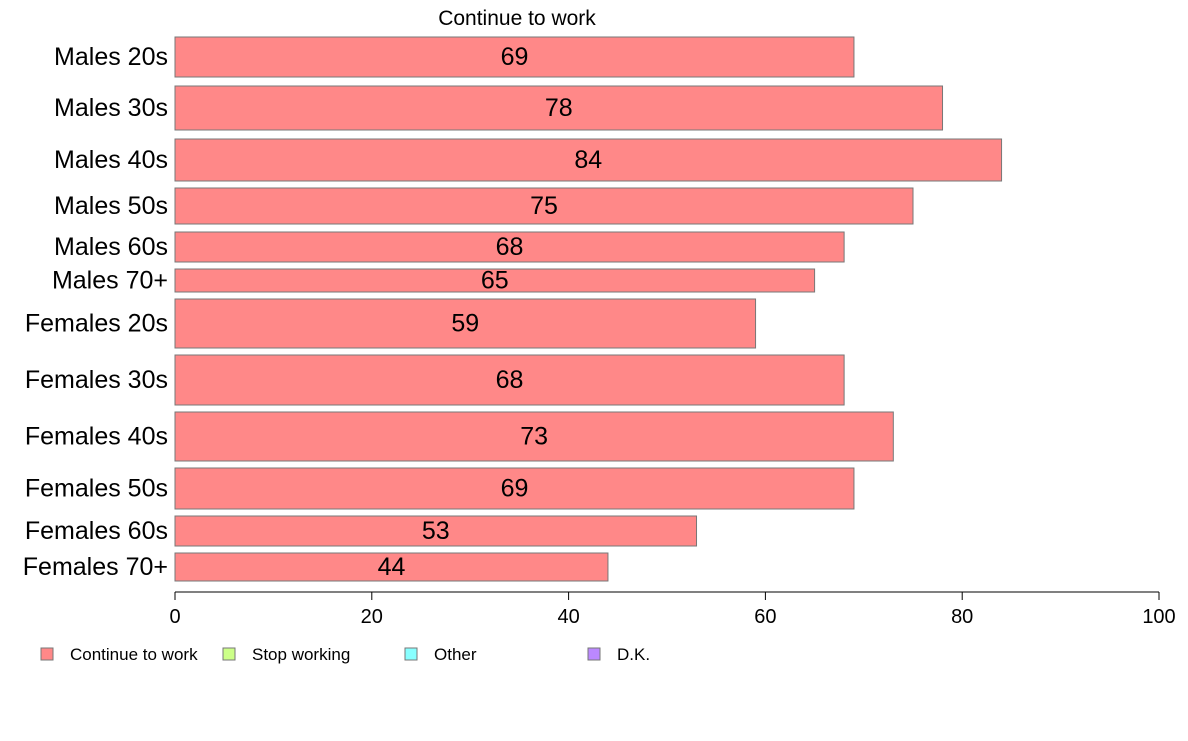 This screenshot has width=1188, height=741. What do you see at coordinates (96, 531) in the screenshot?
I see `category-label: Females 60s` at bounding box center [96, 531].